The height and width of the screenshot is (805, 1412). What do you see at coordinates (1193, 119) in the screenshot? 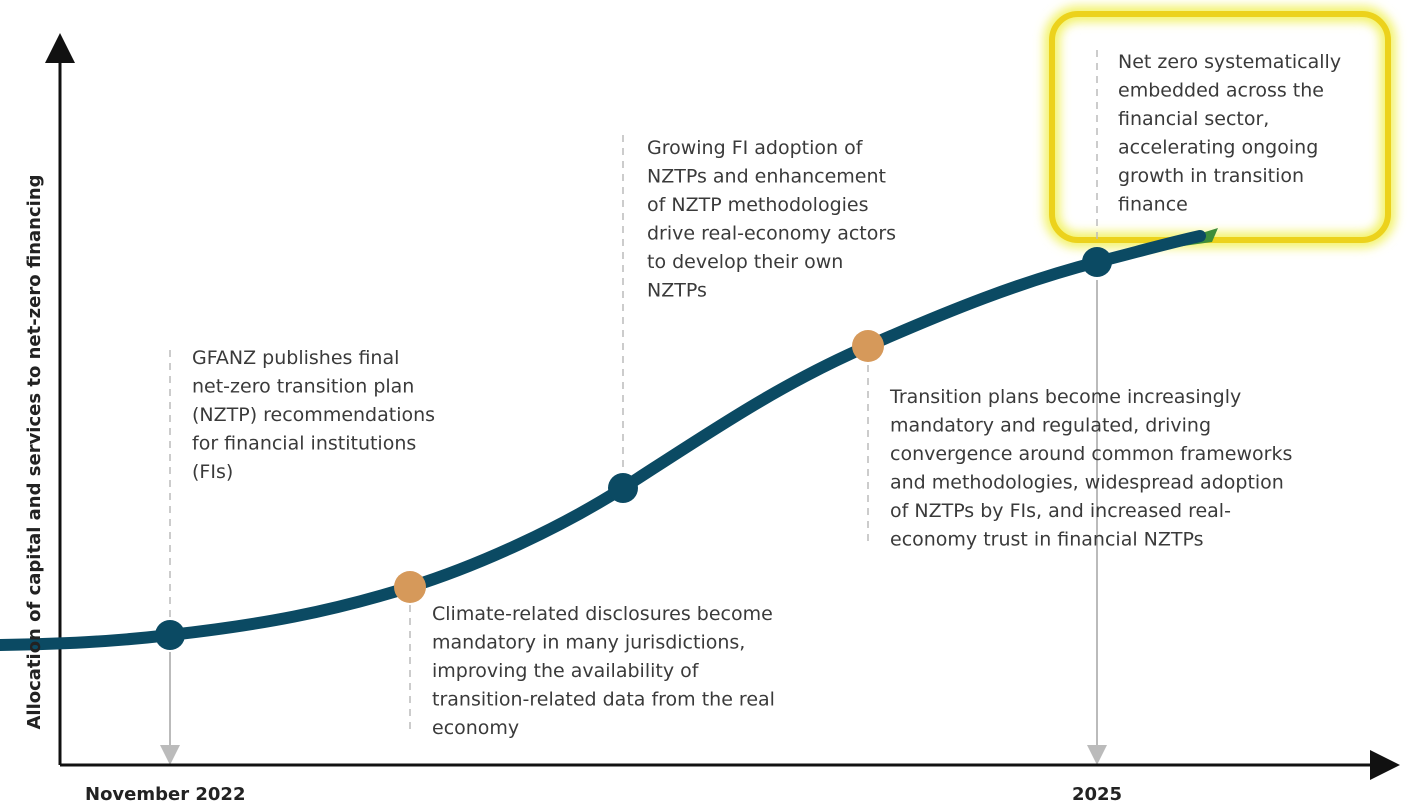
I see `milestone-text: financial sector,` at bounding box center [1193, 119].